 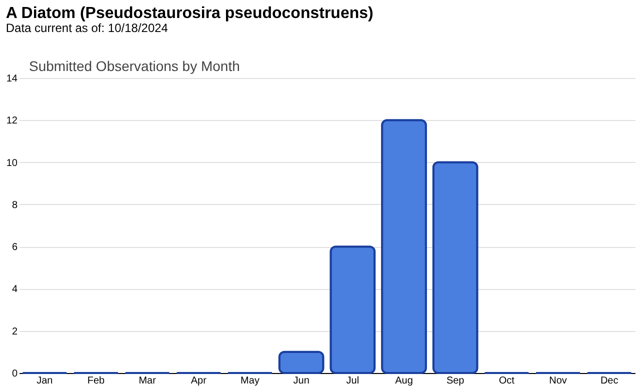 I want to click on y-tick-label: 10, so click(x=12, y=163).